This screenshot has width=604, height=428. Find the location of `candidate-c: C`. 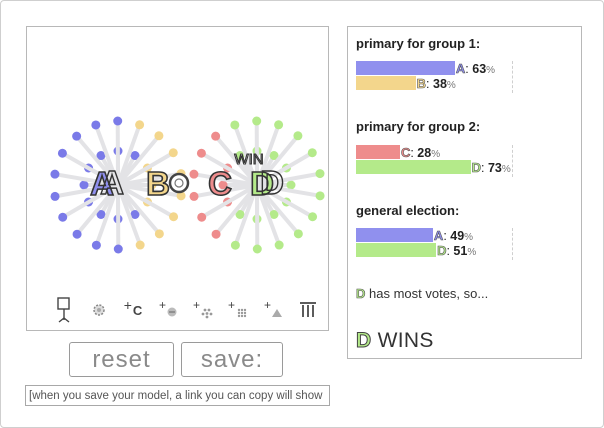

candidate-c: C is located at coordinates (219, 183).